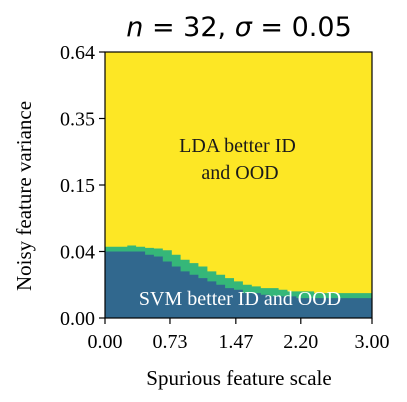 Image resolution: width=407 pixels, height=402 pixels. Describe the element at coordinates (237, 146) in the screenshot. I see `annotation-lda-line1: LDA better ID` at that location.